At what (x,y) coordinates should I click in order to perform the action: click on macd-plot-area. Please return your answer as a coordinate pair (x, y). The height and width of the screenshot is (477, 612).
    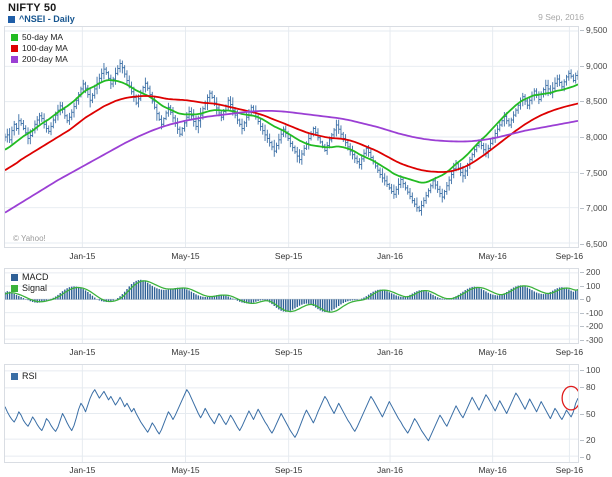
    Looking at the image, I should click on (291, 306).